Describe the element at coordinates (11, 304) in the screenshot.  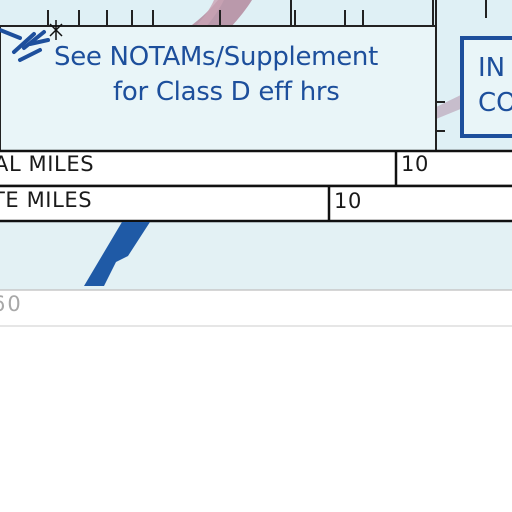
I see `kilometers-value: 60` at that location.